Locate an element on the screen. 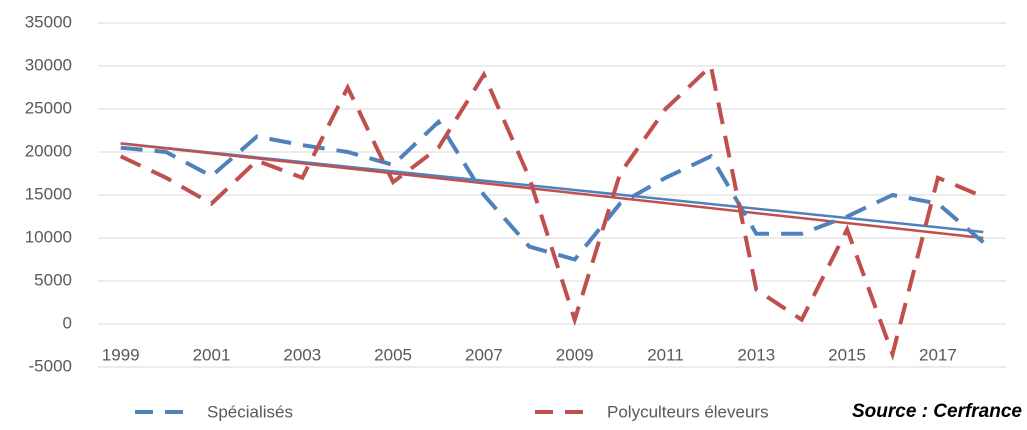 This screenshot has width=1027, height=430. y-tick-label: 10000 is located at coordinates (48, 236).